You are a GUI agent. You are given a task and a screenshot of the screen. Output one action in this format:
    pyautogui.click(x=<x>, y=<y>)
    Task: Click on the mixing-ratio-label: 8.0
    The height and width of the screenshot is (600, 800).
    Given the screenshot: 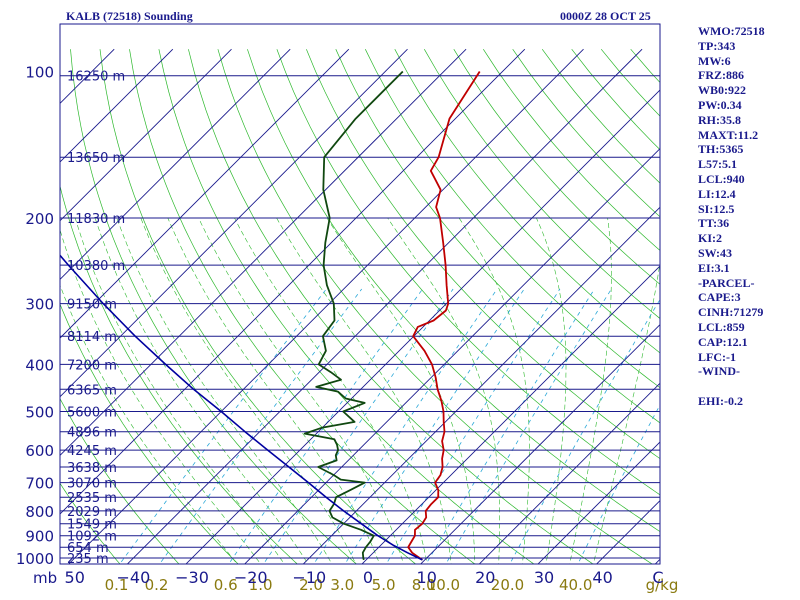 What is the action you would take?
    pyautogui.click(x=424, y=585)
    